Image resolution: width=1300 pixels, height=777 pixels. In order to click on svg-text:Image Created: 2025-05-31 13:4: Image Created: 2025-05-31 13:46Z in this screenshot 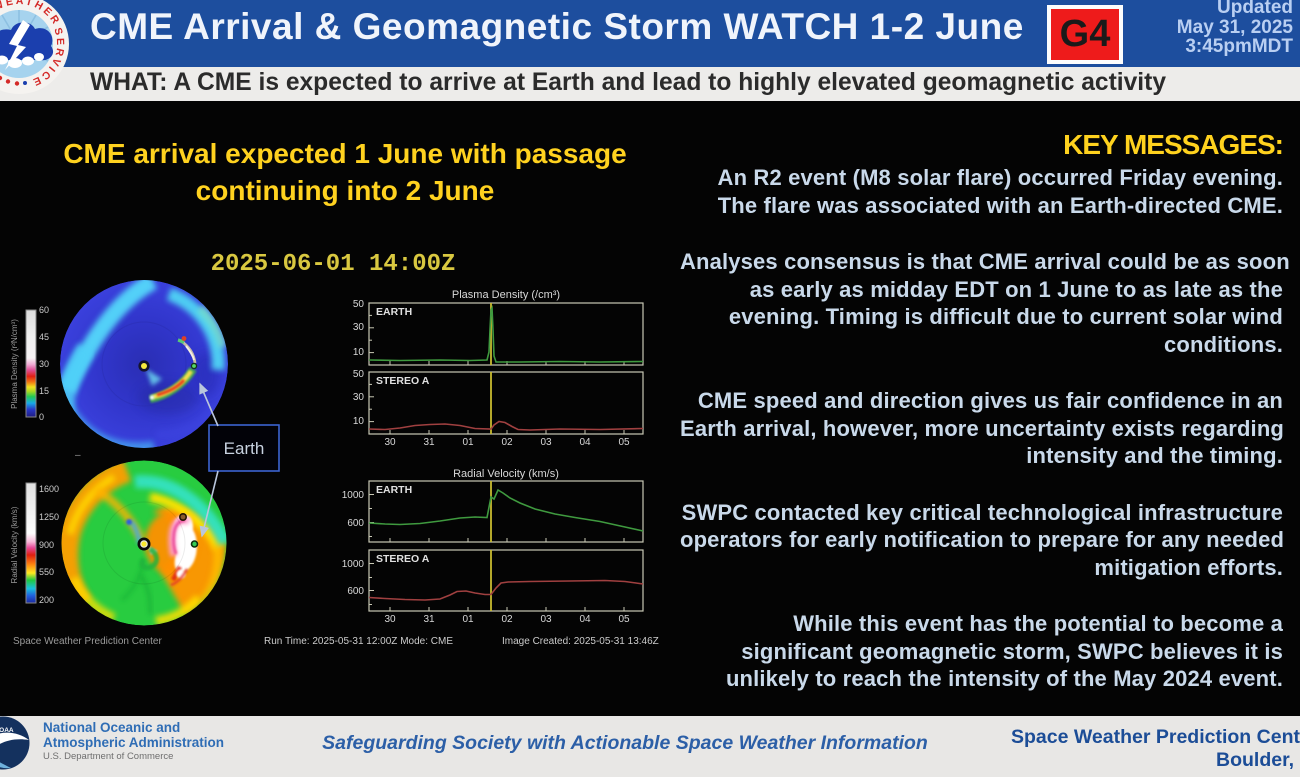, I will do `click(580, 641)`.